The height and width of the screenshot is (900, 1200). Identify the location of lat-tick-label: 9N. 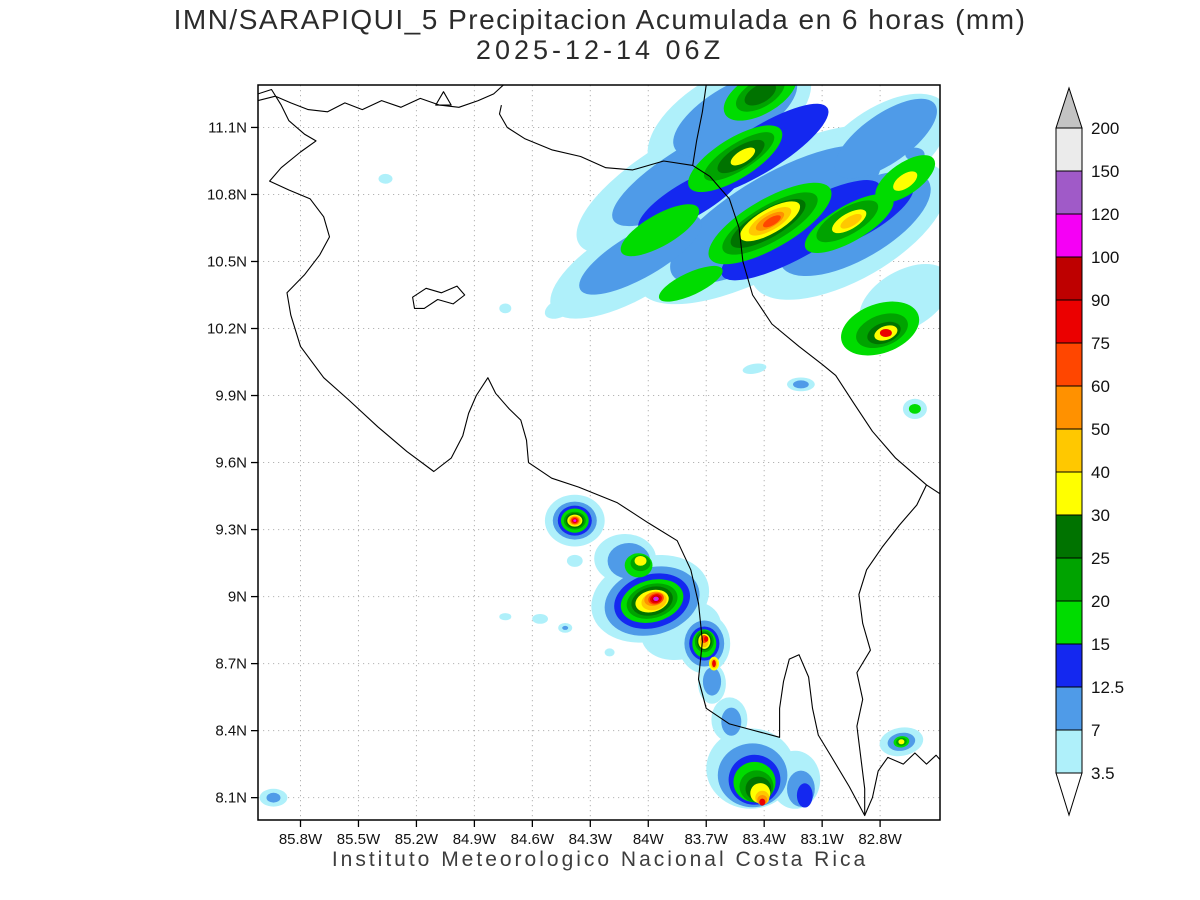
(237, 597).